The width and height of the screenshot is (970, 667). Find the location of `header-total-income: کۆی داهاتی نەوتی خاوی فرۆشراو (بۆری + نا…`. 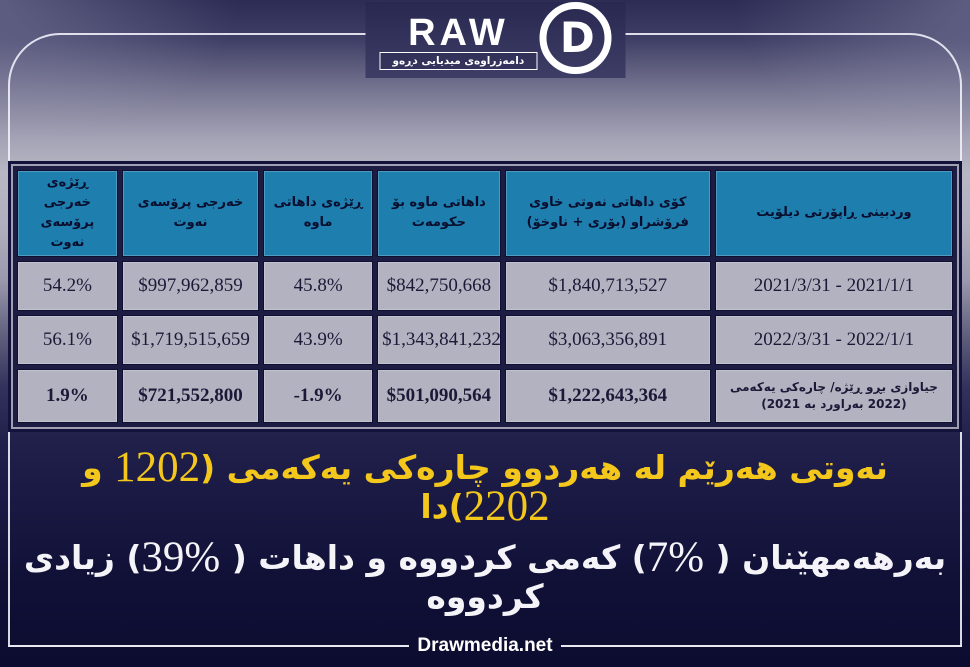

header-total-income: کۆی داهاتی نەوتی خاوی فرۆشراو (بۆری + نا… is located at coordinates (607, 213).